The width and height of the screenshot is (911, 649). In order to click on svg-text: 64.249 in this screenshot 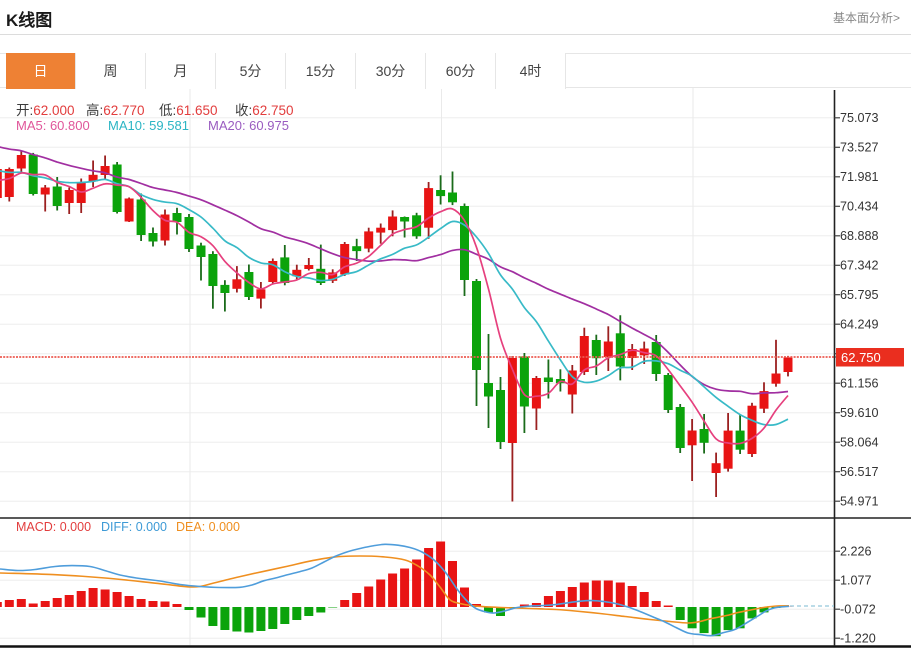, I will do `click(859, 325)`.